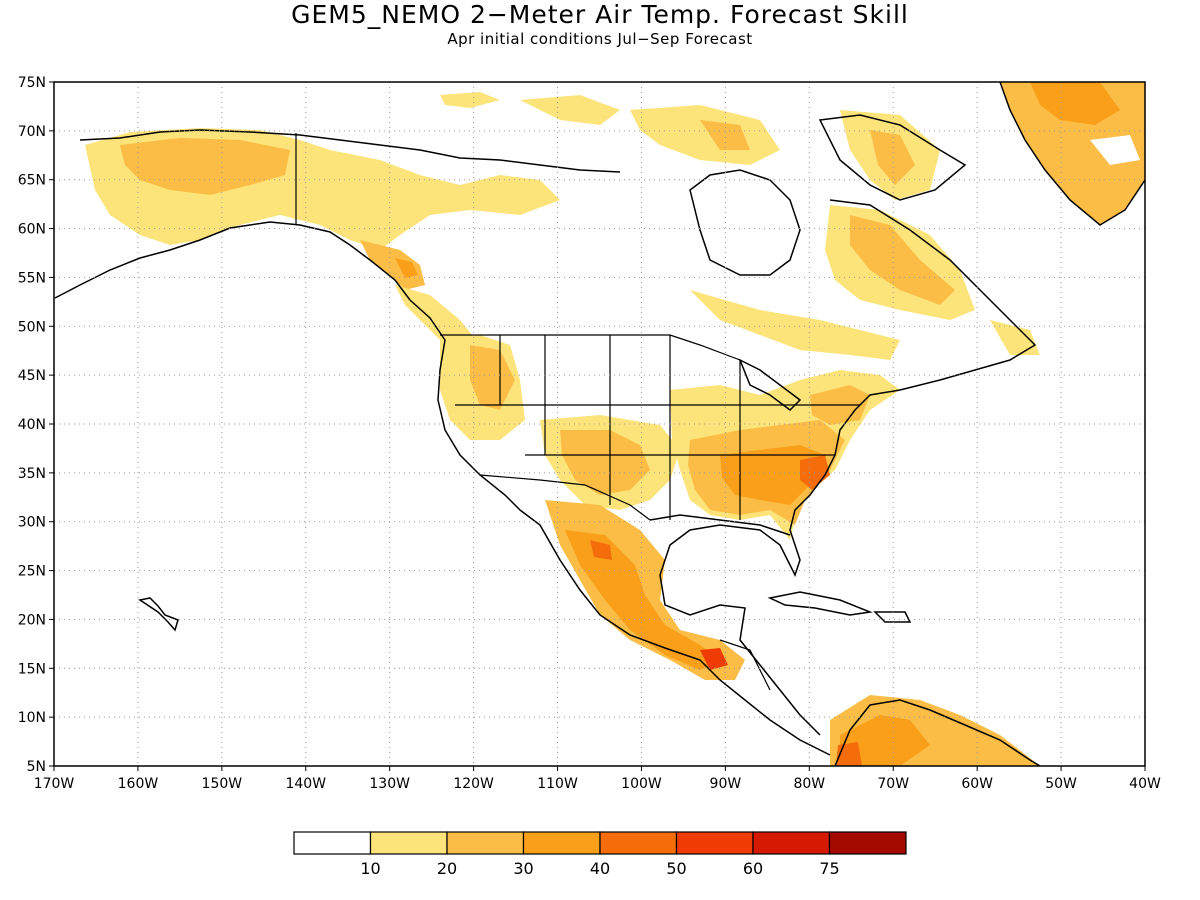 The image size is (1200, 900). Describe the element at coordinates (470, 100) in the screenshot. I see `skill-region-arctic-a` at that location.